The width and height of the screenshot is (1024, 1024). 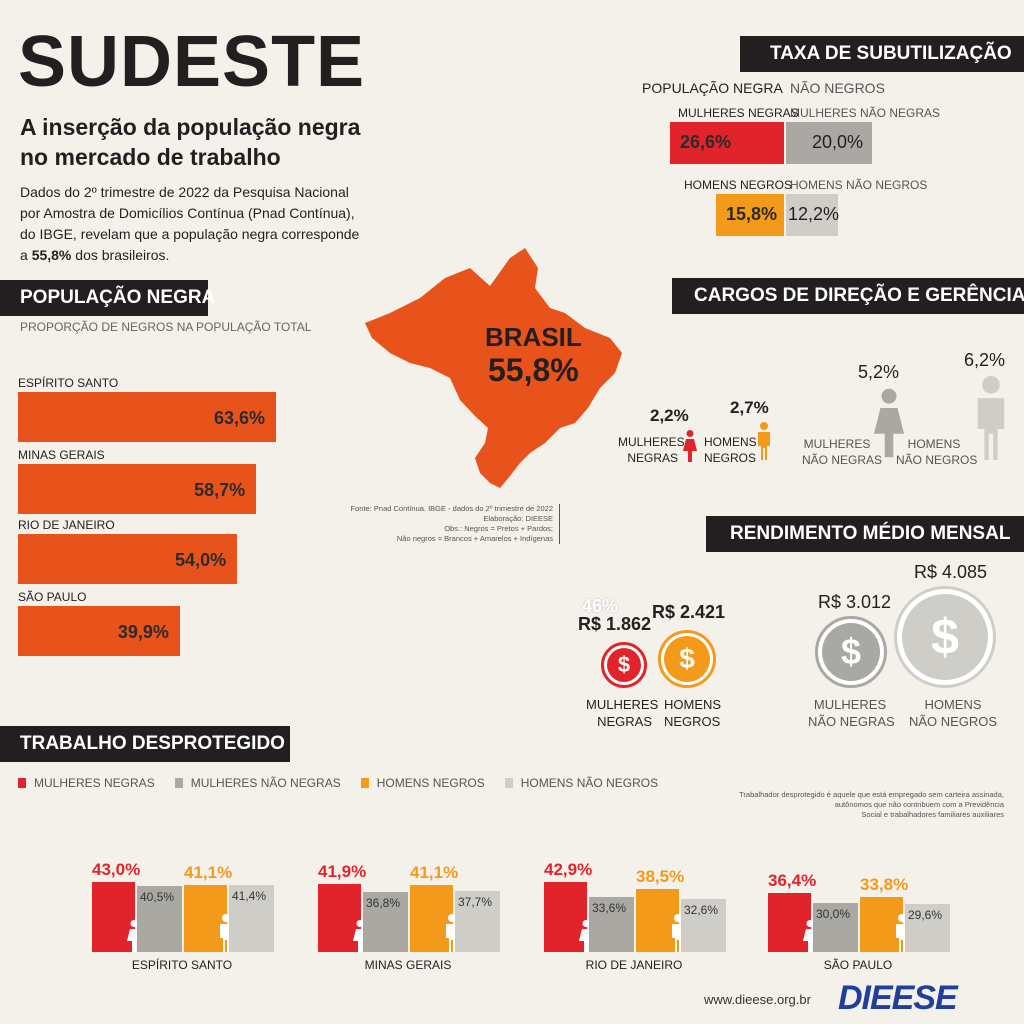 I want to click on col-populacao-negra: POPULAÇÃO NEGRA, so click(x=712, y=88).